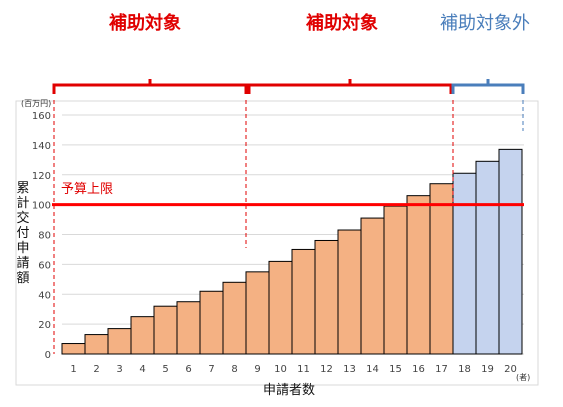  What do you see at coordinates (303, 369) in the screenshot?
I see `x-tick-label: 11` at bounding box center [303, 369].